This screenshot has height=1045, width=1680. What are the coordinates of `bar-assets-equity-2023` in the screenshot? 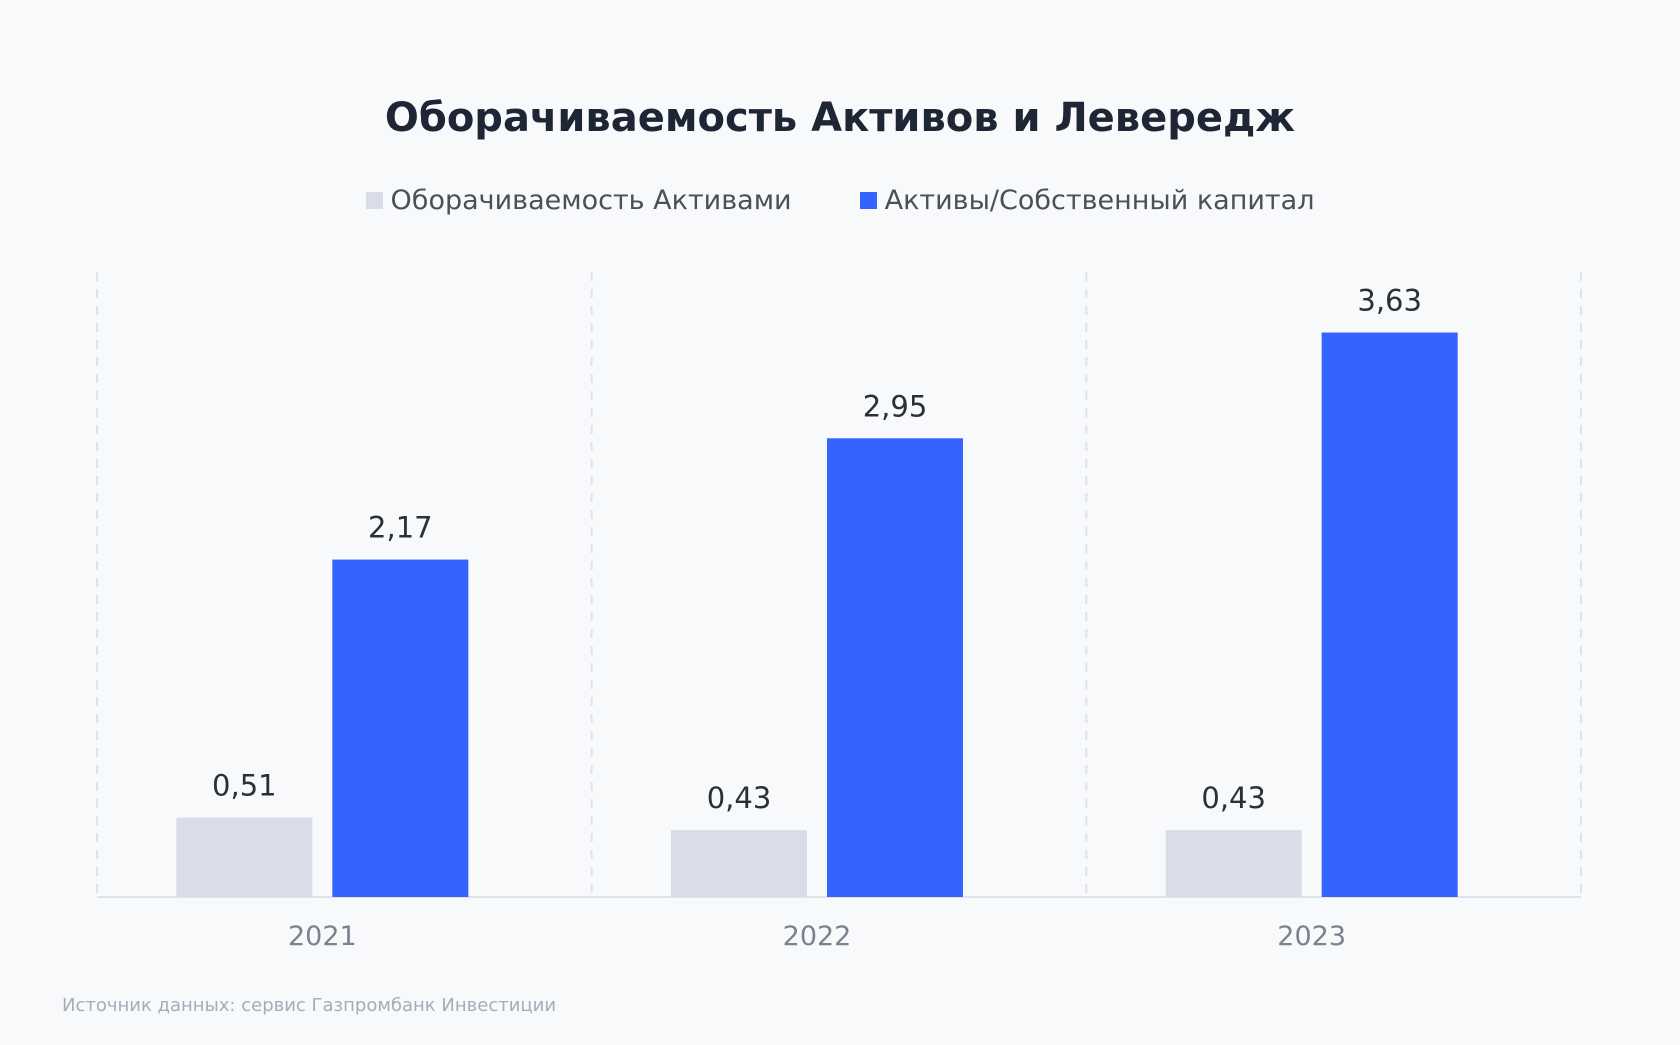 It's located at (1389, 614).